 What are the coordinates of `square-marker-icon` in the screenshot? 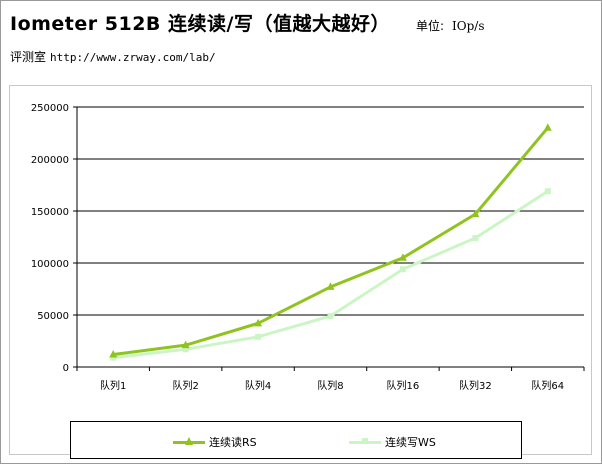 It's located at (365, 441).